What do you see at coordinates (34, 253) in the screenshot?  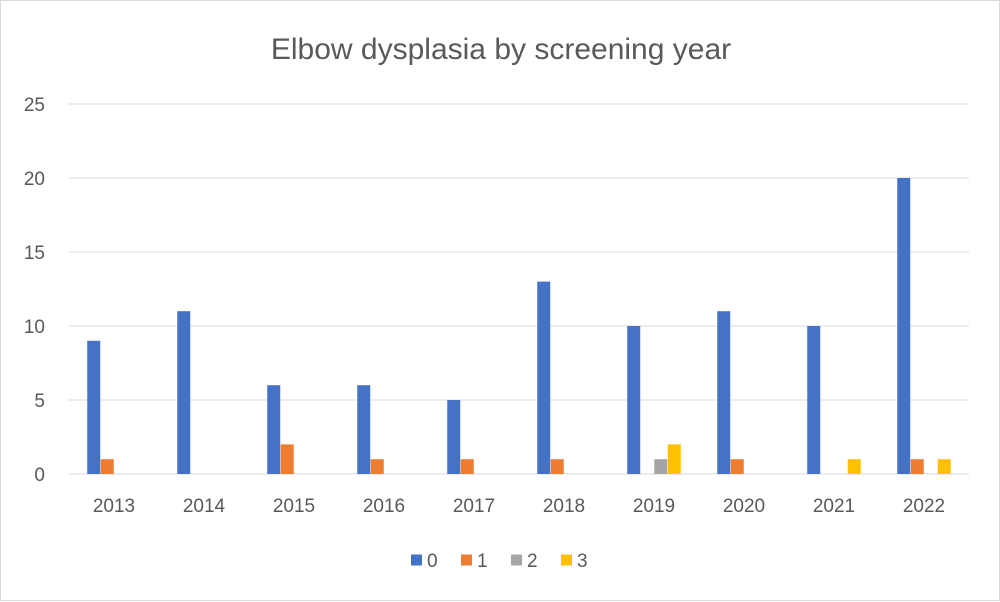 I see `y-tick-label: 15` at bounding box center [34, 253].